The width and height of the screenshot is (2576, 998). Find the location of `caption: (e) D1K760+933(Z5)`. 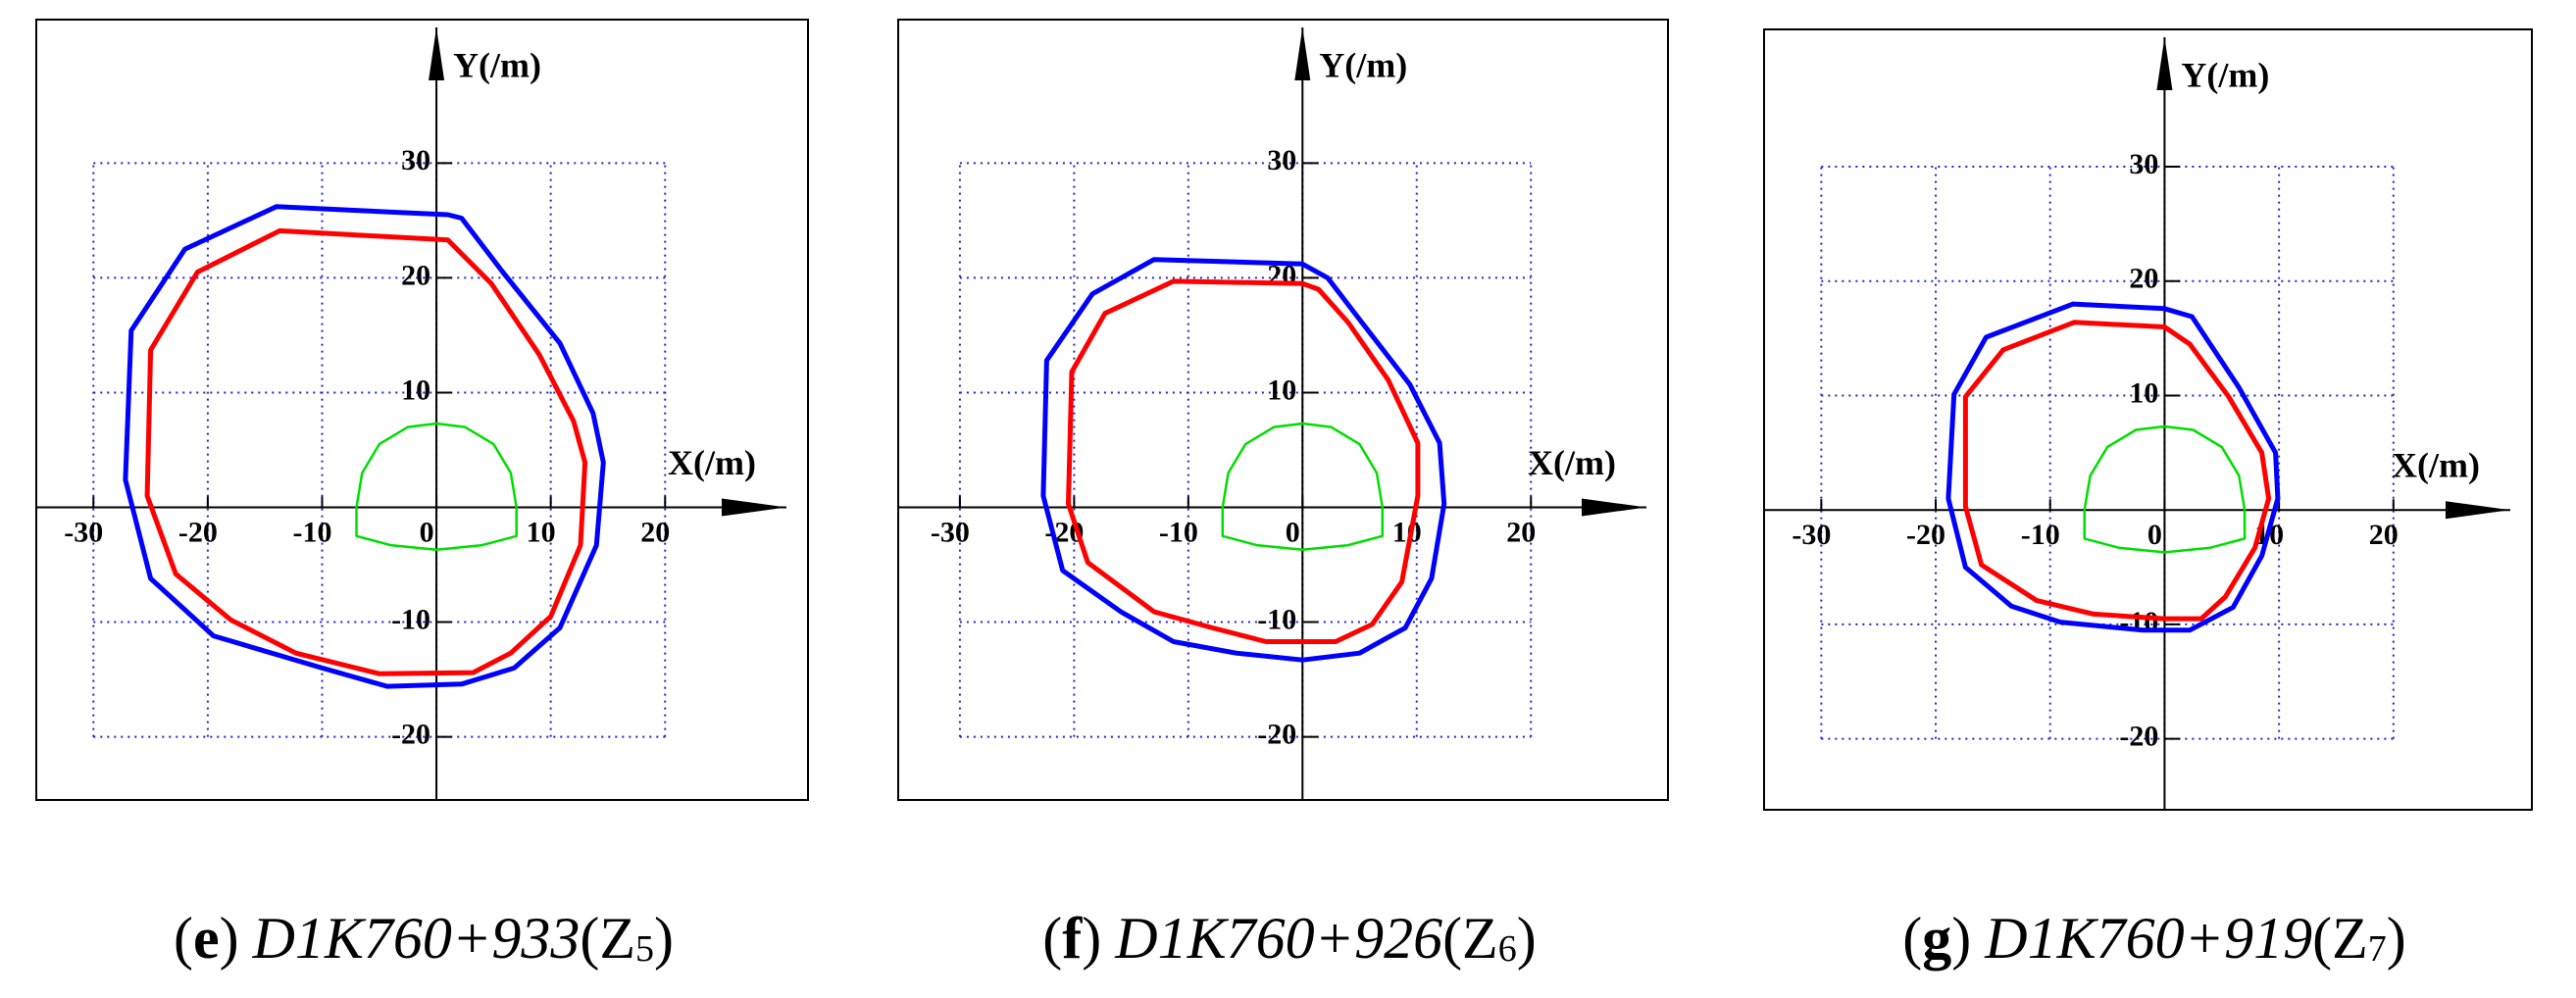

caption: (e) D1K760+933(Z5) is located at coordinates (424, 938).